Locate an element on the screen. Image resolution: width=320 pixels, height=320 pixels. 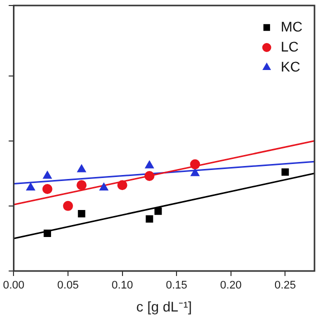
legend-label: KC is located at coordinates (290, 66).